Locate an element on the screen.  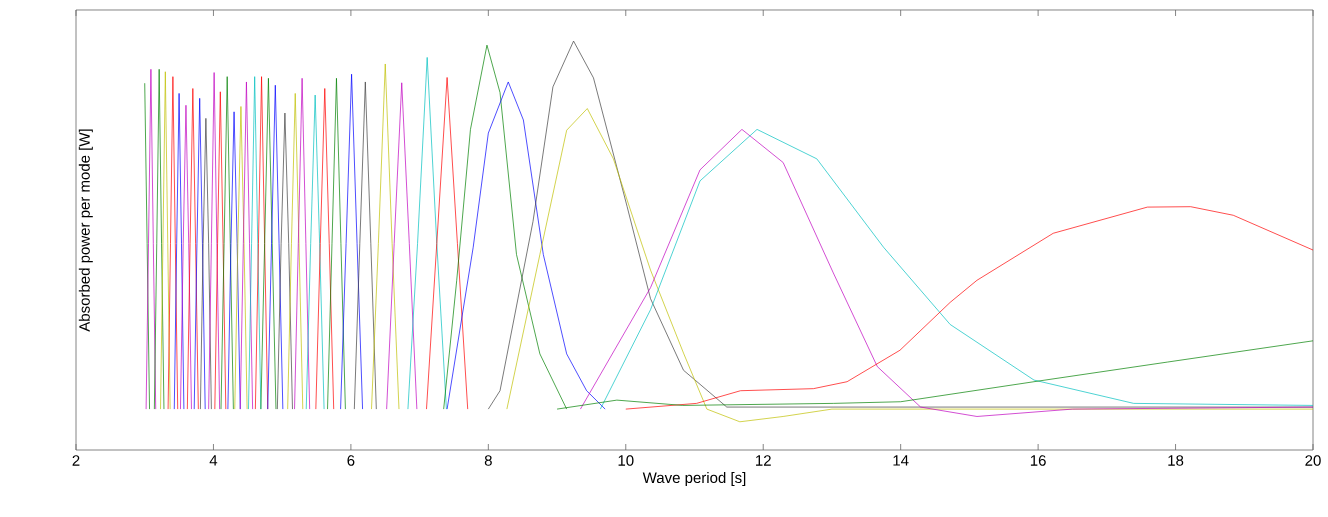
x-tick-label: 14 is located at coordinates (901, 460).